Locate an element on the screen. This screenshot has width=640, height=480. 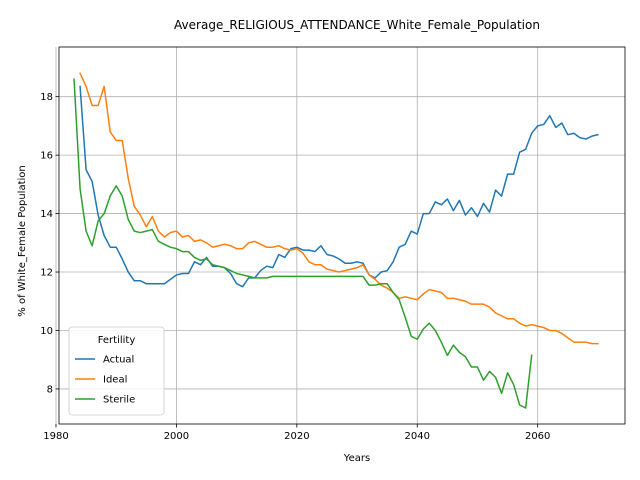
y-tick-label: 12 is located at coordinates (46, 273).